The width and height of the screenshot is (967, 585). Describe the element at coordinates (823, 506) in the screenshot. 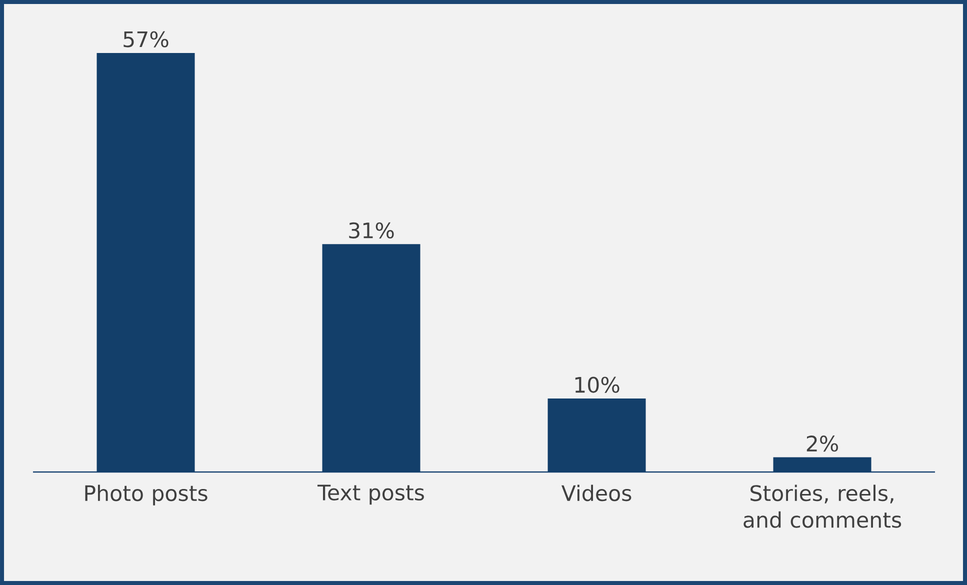

I see `x-tick-label: Stories, reels, and comments` at that location.